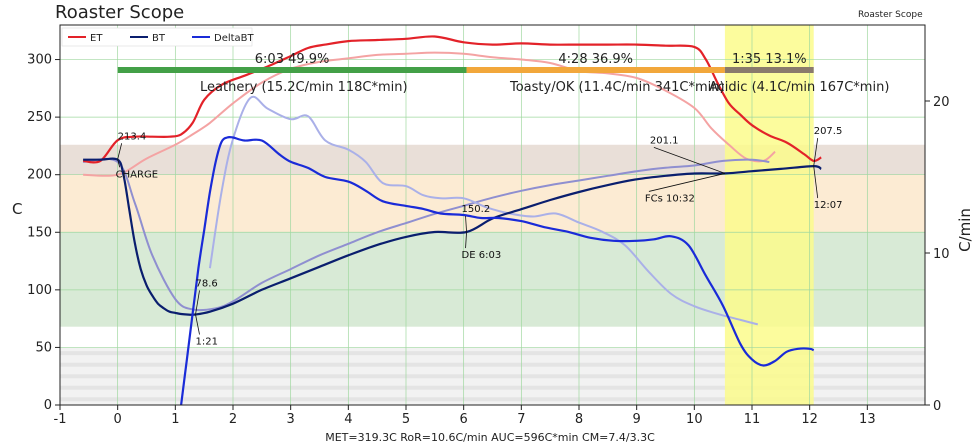  Describe the element at coordinates (43, 347) in the screenshot. I see `y-tick-label: 50` at that location.